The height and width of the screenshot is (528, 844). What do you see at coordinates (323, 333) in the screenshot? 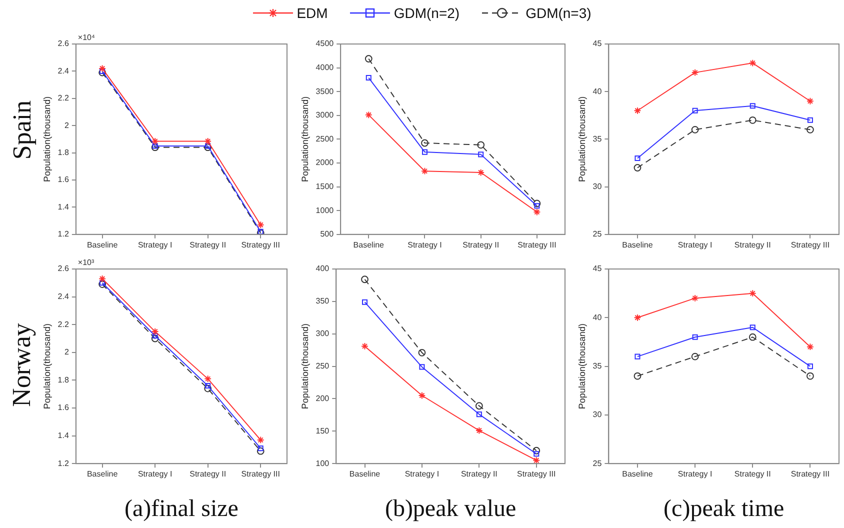
I see `y-tick-label: 300` at bounding box center [323, 333].